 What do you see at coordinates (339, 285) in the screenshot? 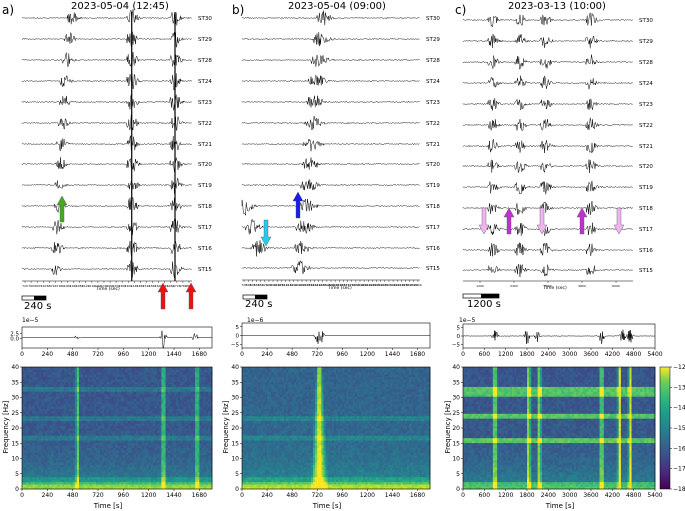
I see `record-tick-label: 1640` at bounding box center [339, 285].